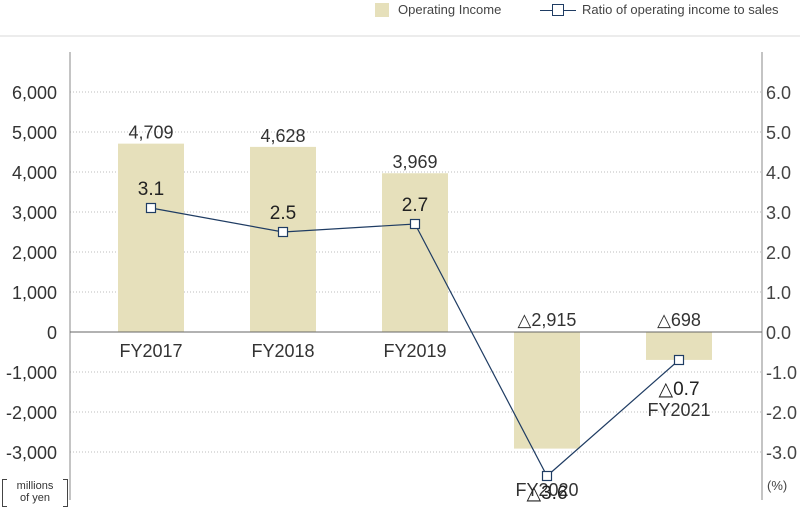 The width and height of the screenshot is (800, 524). What do you see at coordinates (781, 453) in the screenshot?
I see `right-tick-label: -3.0` at bounding box center [781, 453].